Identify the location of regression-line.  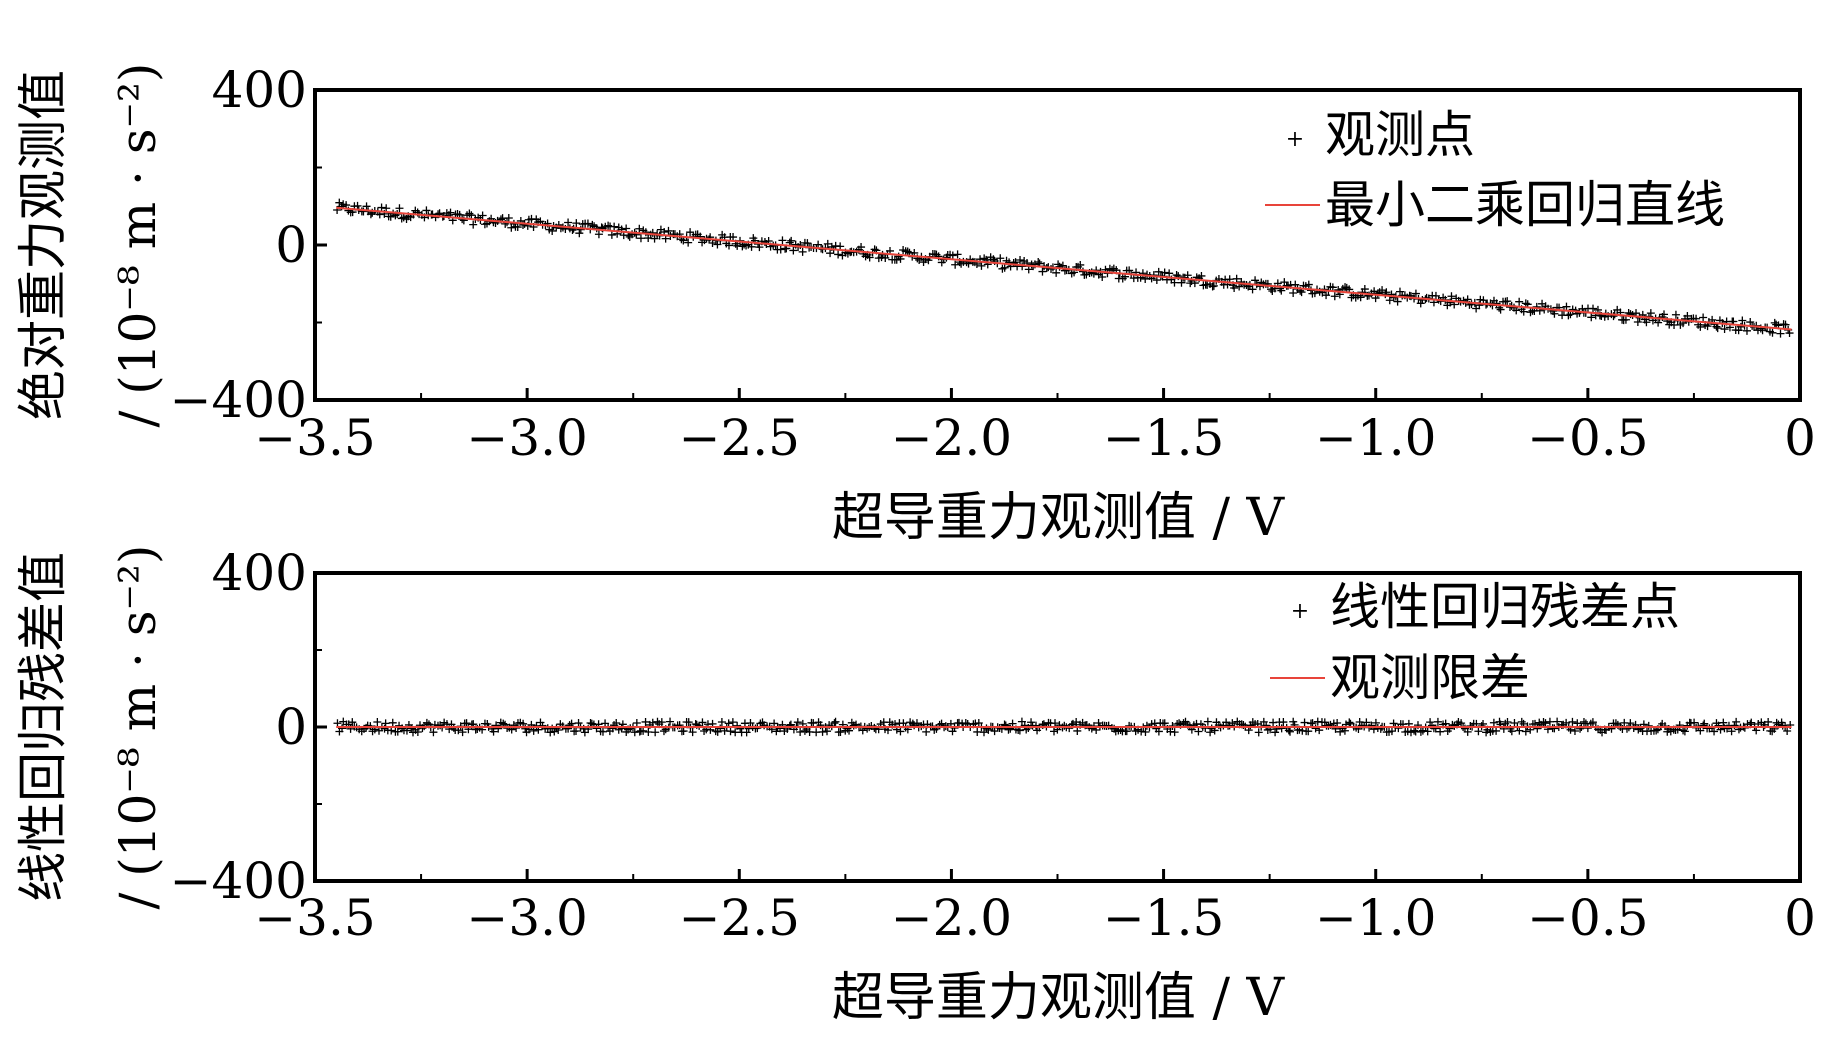
(1064, 268).